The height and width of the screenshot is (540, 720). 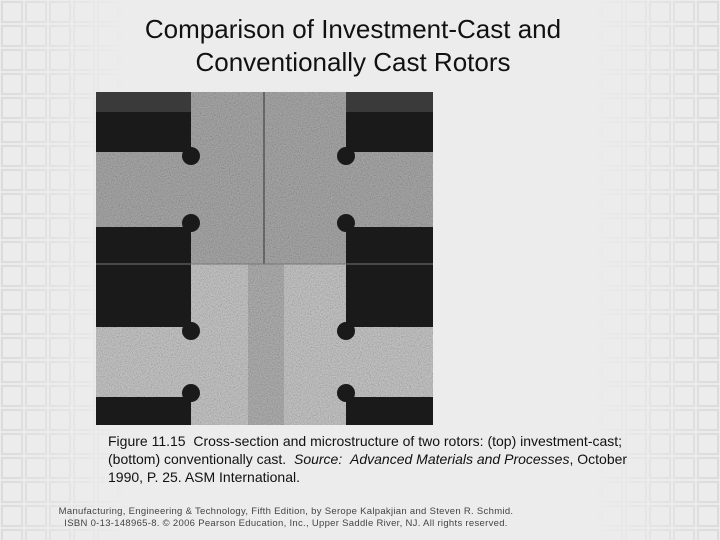 What do you see at coordinates (460, 459) in the screenshot?
I see `caption-segment: Advanced Materials and Processes` at bounding box center [460, 459].